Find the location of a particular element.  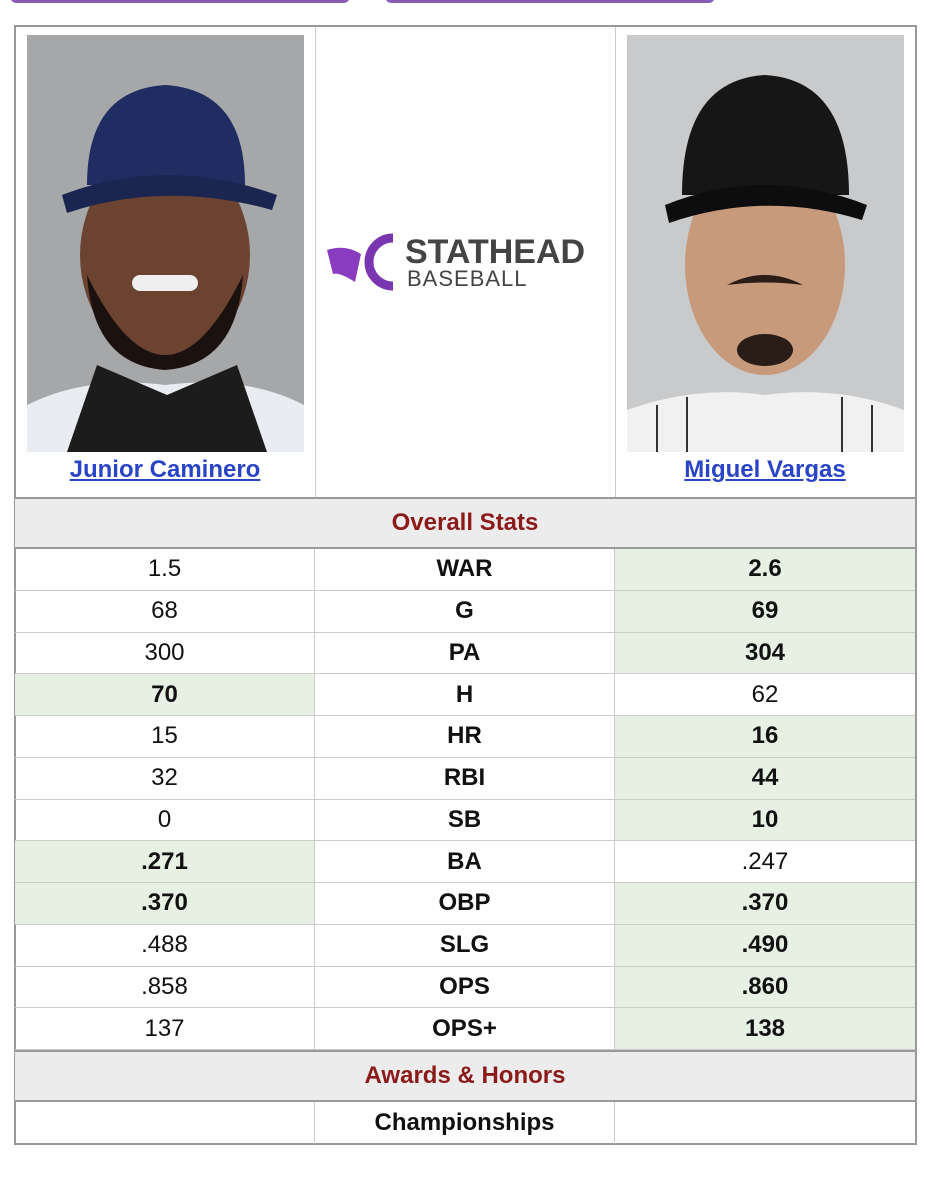

player-link: Miguel Vargas is located at coordinates (765, 469).